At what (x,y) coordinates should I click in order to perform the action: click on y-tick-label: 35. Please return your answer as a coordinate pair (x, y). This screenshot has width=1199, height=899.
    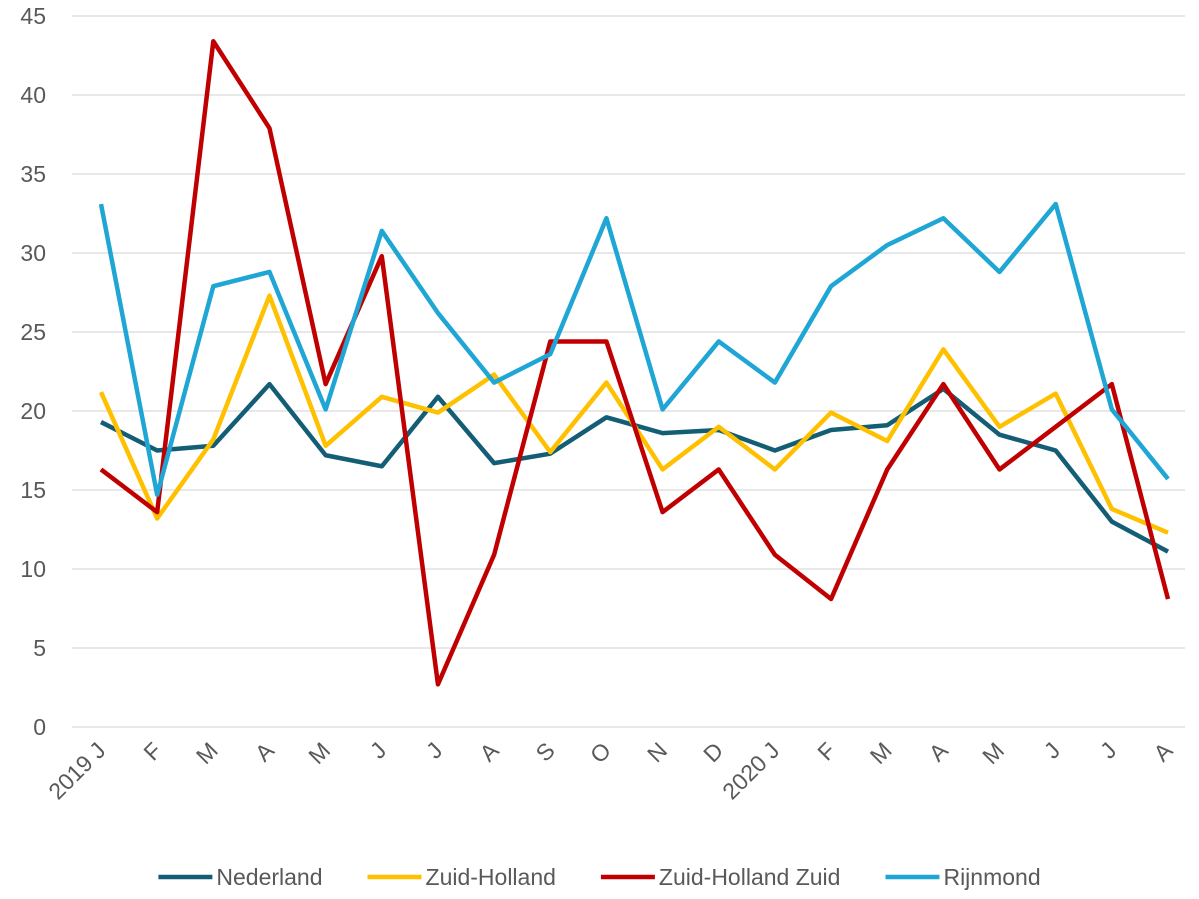
    Looking at the image, I should click on (33, 174).